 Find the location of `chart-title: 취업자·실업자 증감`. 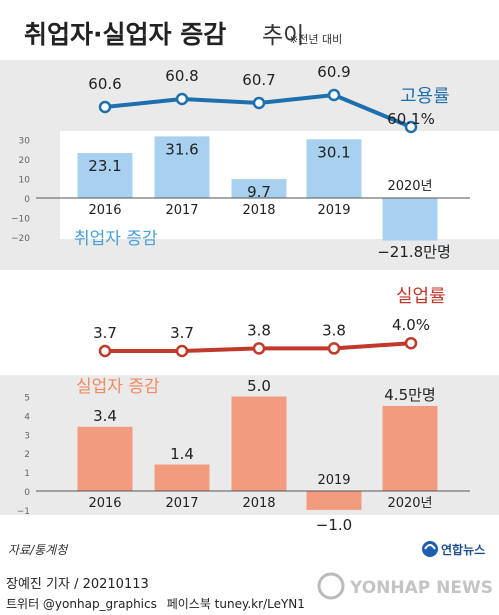

chart-title: 취업자·실업자 증감 is located at coordinates (125, 34).